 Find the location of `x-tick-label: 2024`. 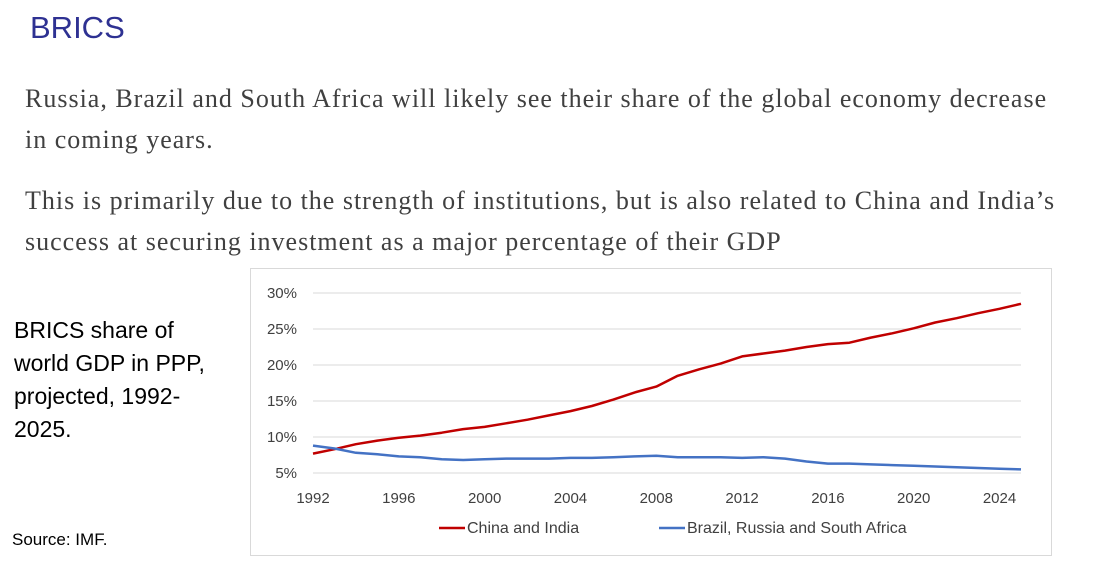

x-tick-label: 2024 is located at coordinates (999, 498).